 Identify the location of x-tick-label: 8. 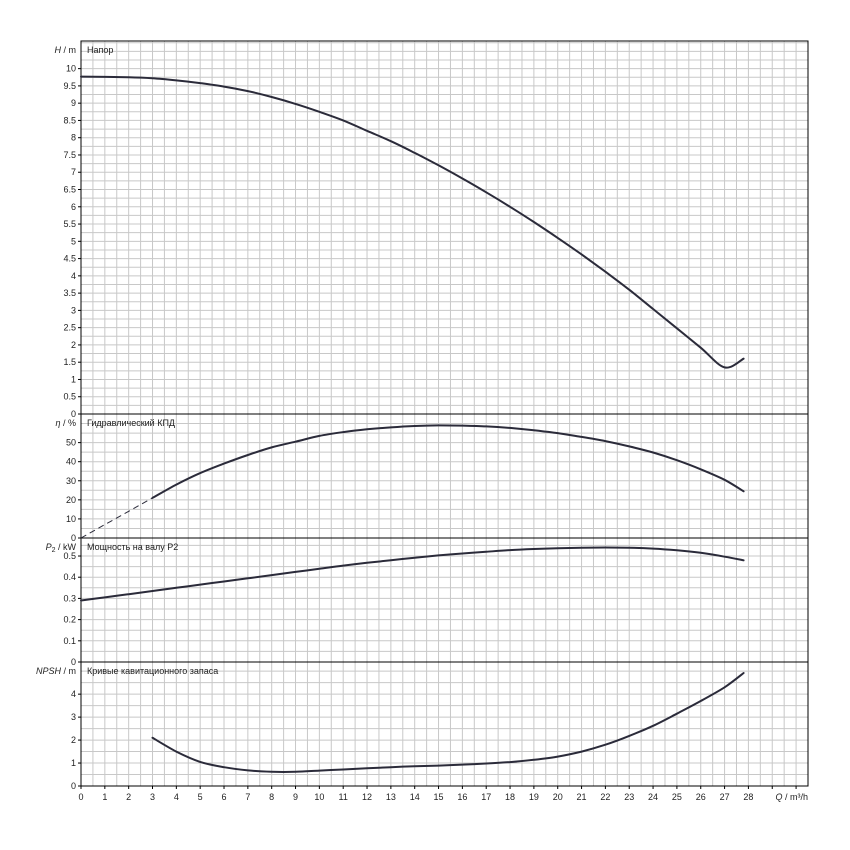
(271, 797).